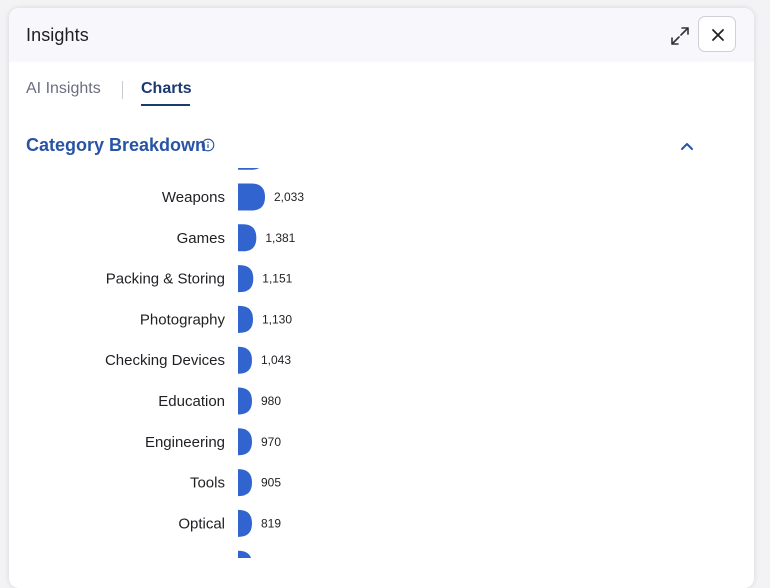 Image resolution: width=770 pixels, height=588 pixels. Describe the element at coordinates (277, 279) in the screenshot. I see `chart-value-label: 1,151` at that location.